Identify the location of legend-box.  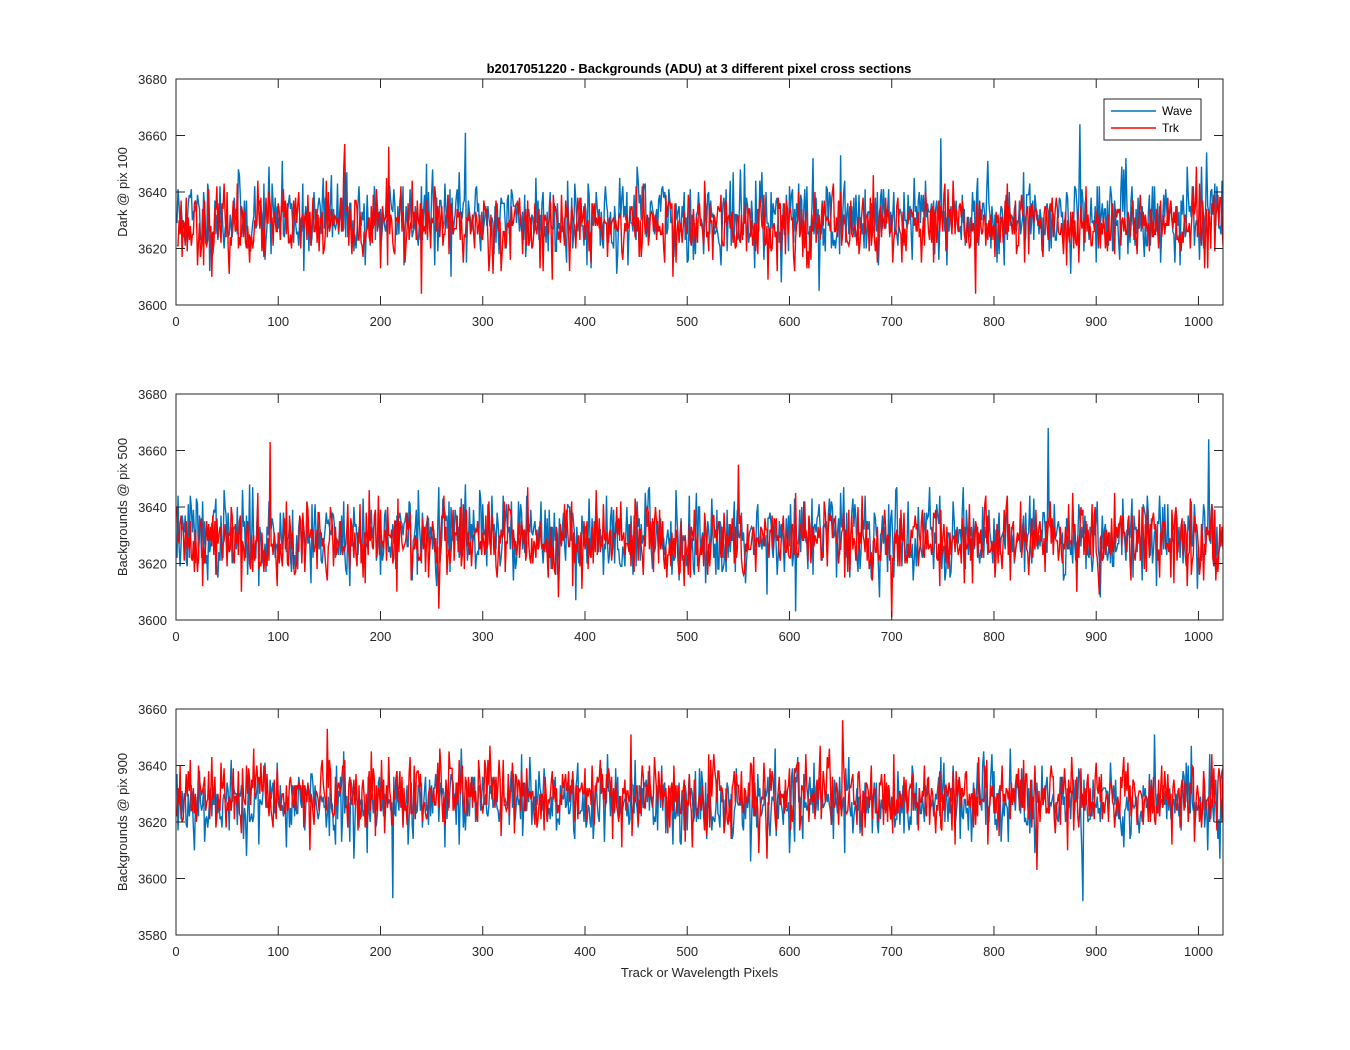
(1152, 119).